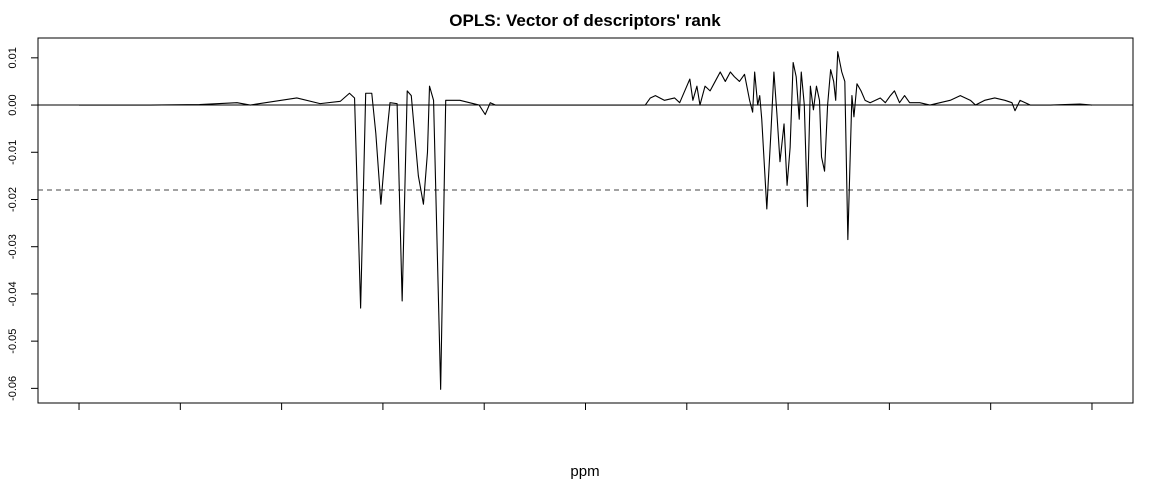 This screenshot has width=1152, height=480. Describe the element at coordinates (584, 471) in the screenshot. I see `x-axis-label: ppm` at that location.